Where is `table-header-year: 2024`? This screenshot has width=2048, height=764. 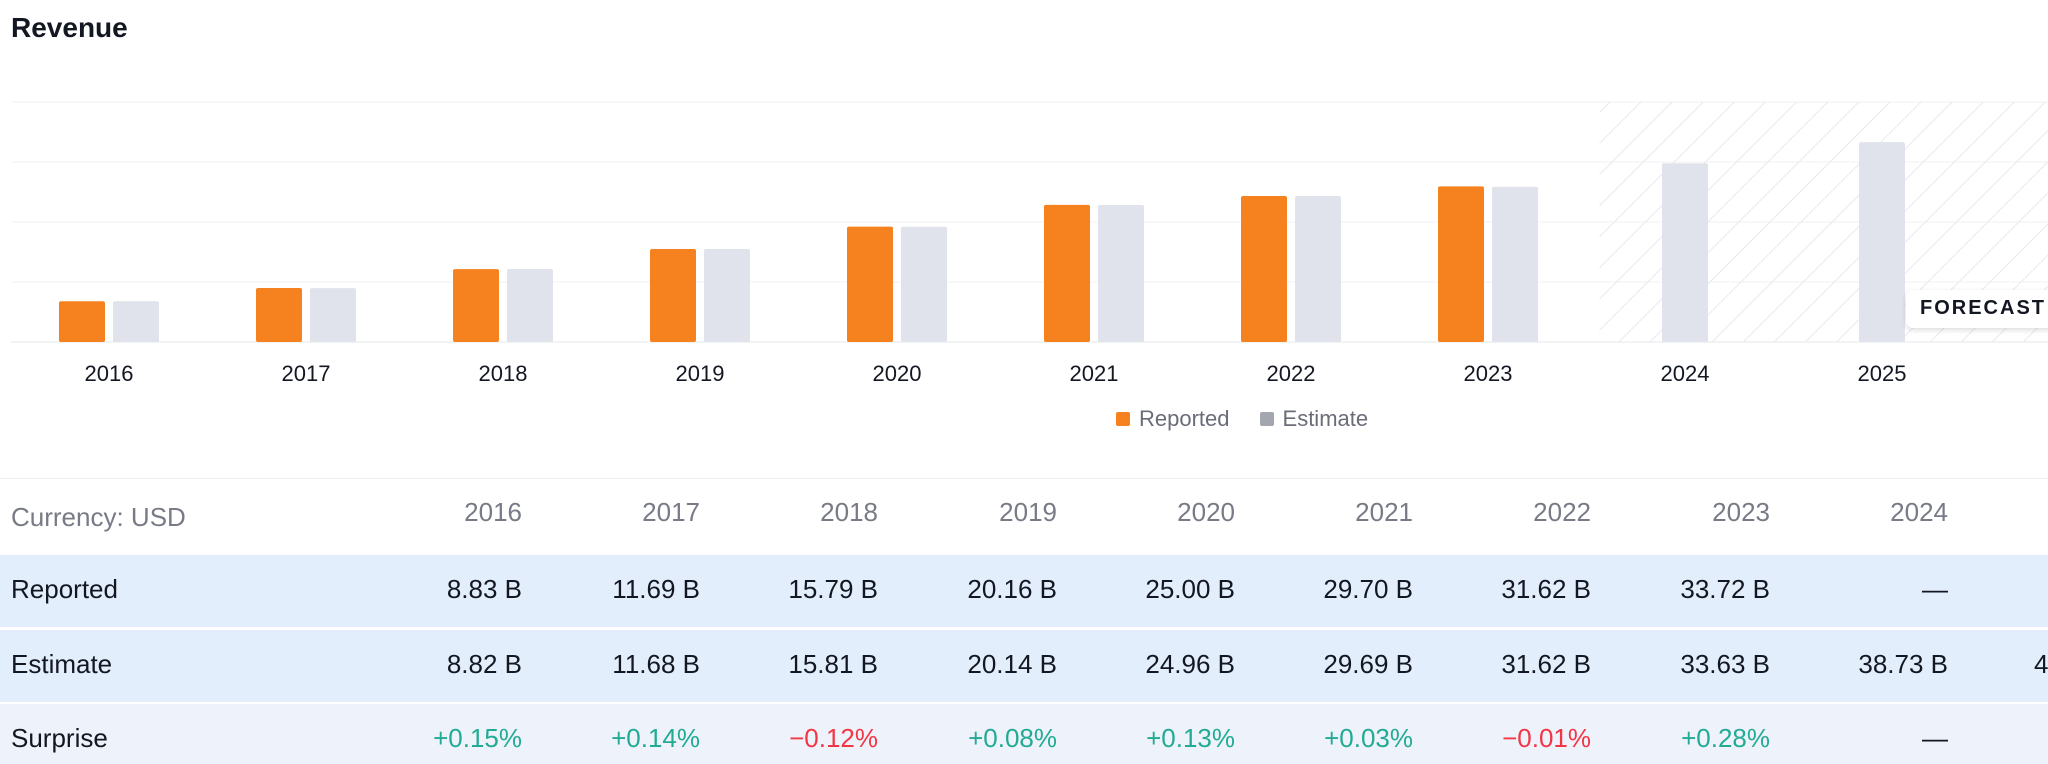
table-header-year: 2024 is located at coordinates (1919, 512).